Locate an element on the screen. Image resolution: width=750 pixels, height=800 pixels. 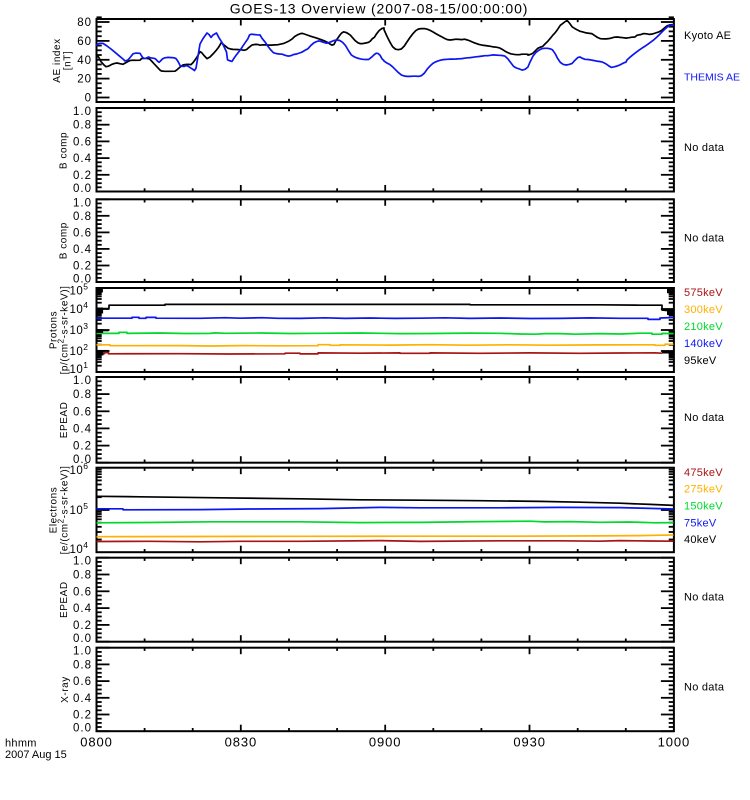
svg-text: Electrons is located at coordinates (54, 510).